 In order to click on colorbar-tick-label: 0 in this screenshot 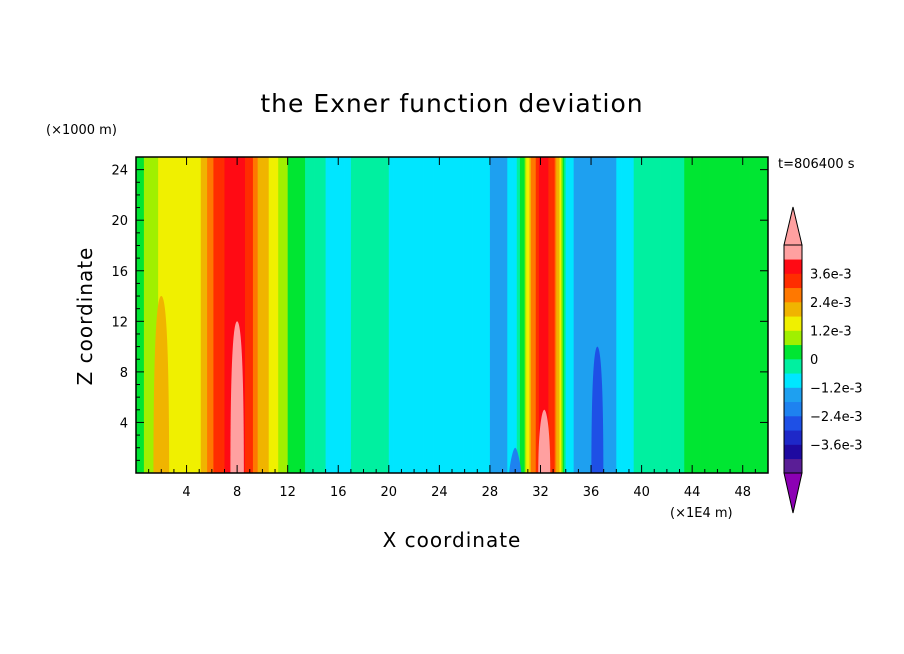, I will do `click(814, 360)`.